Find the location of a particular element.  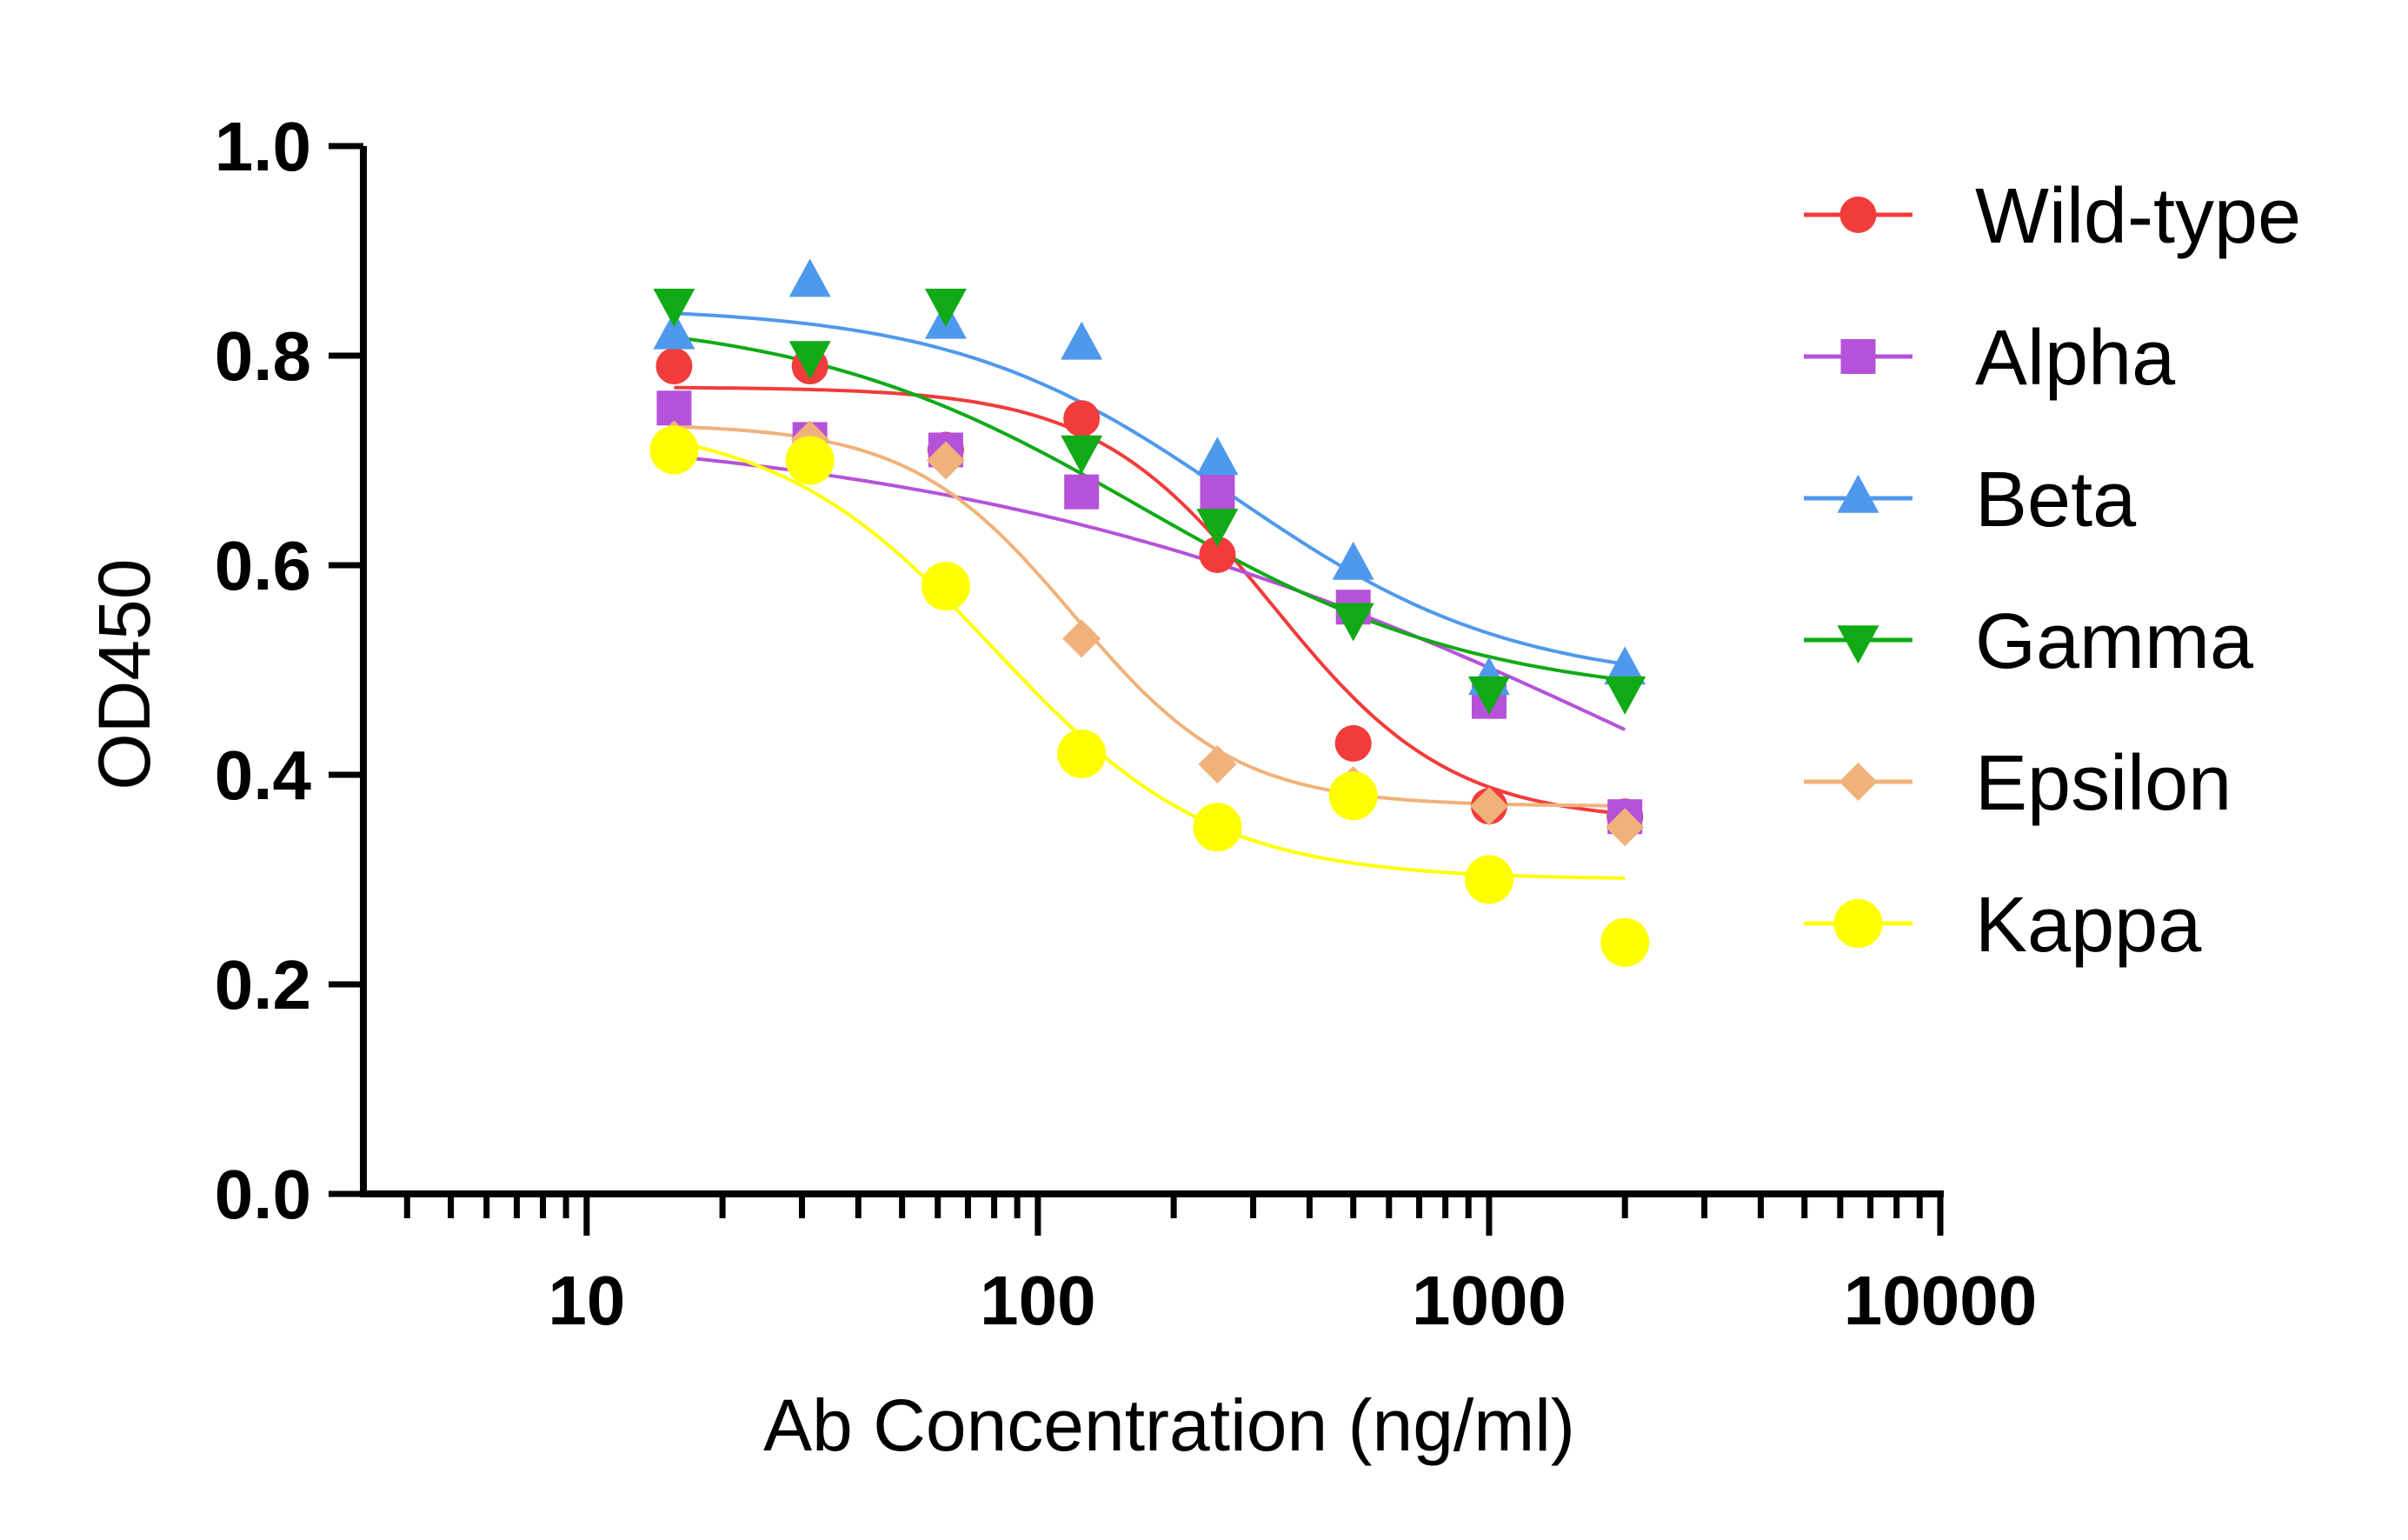

legend-label: Alpha is located at coordinates (2075, 358).